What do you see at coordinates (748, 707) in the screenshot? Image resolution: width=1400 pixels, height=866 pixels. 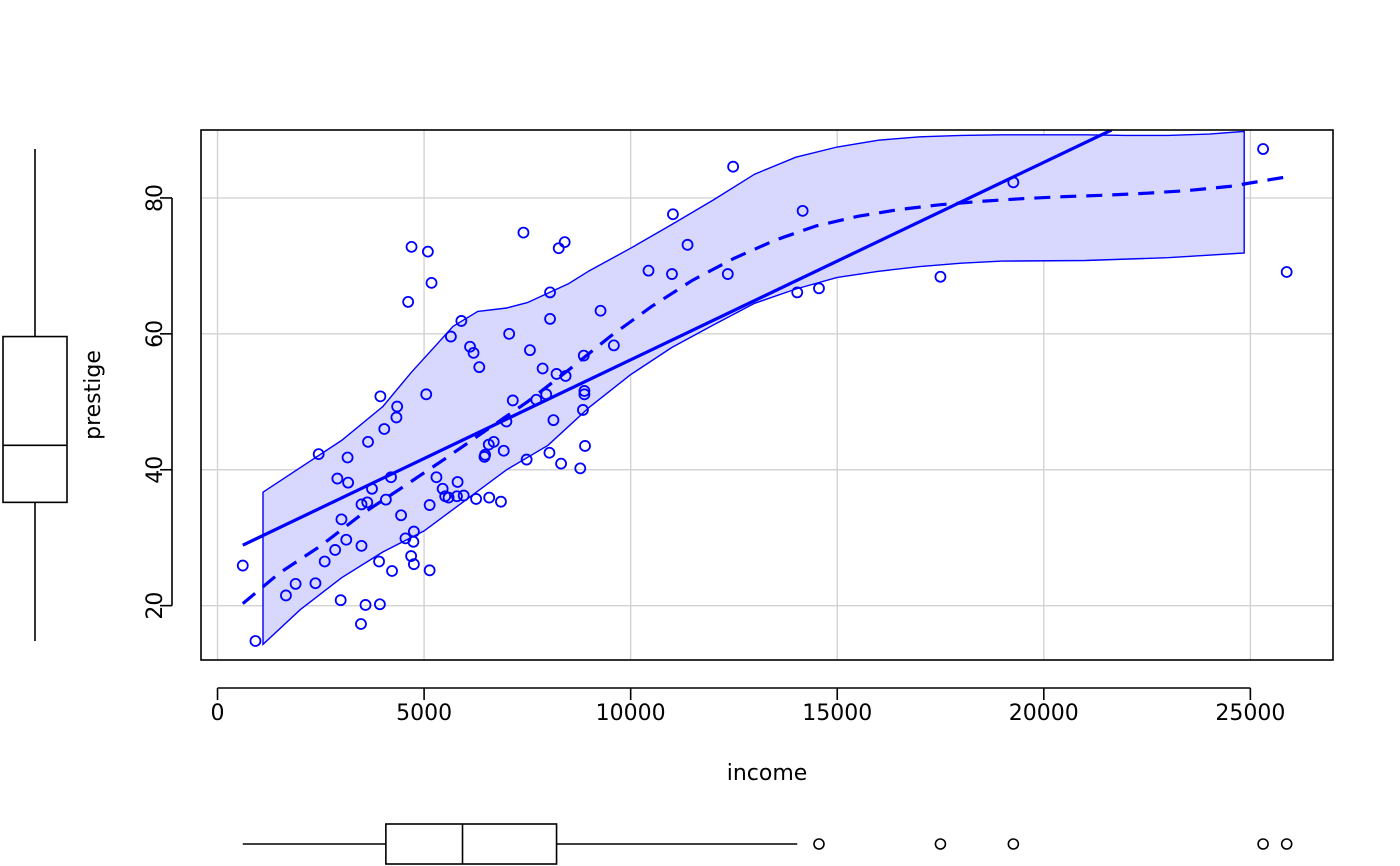 I see `x-axis: 0 5000 10000 15000 20000 25000` at bounding box center [748, 707].